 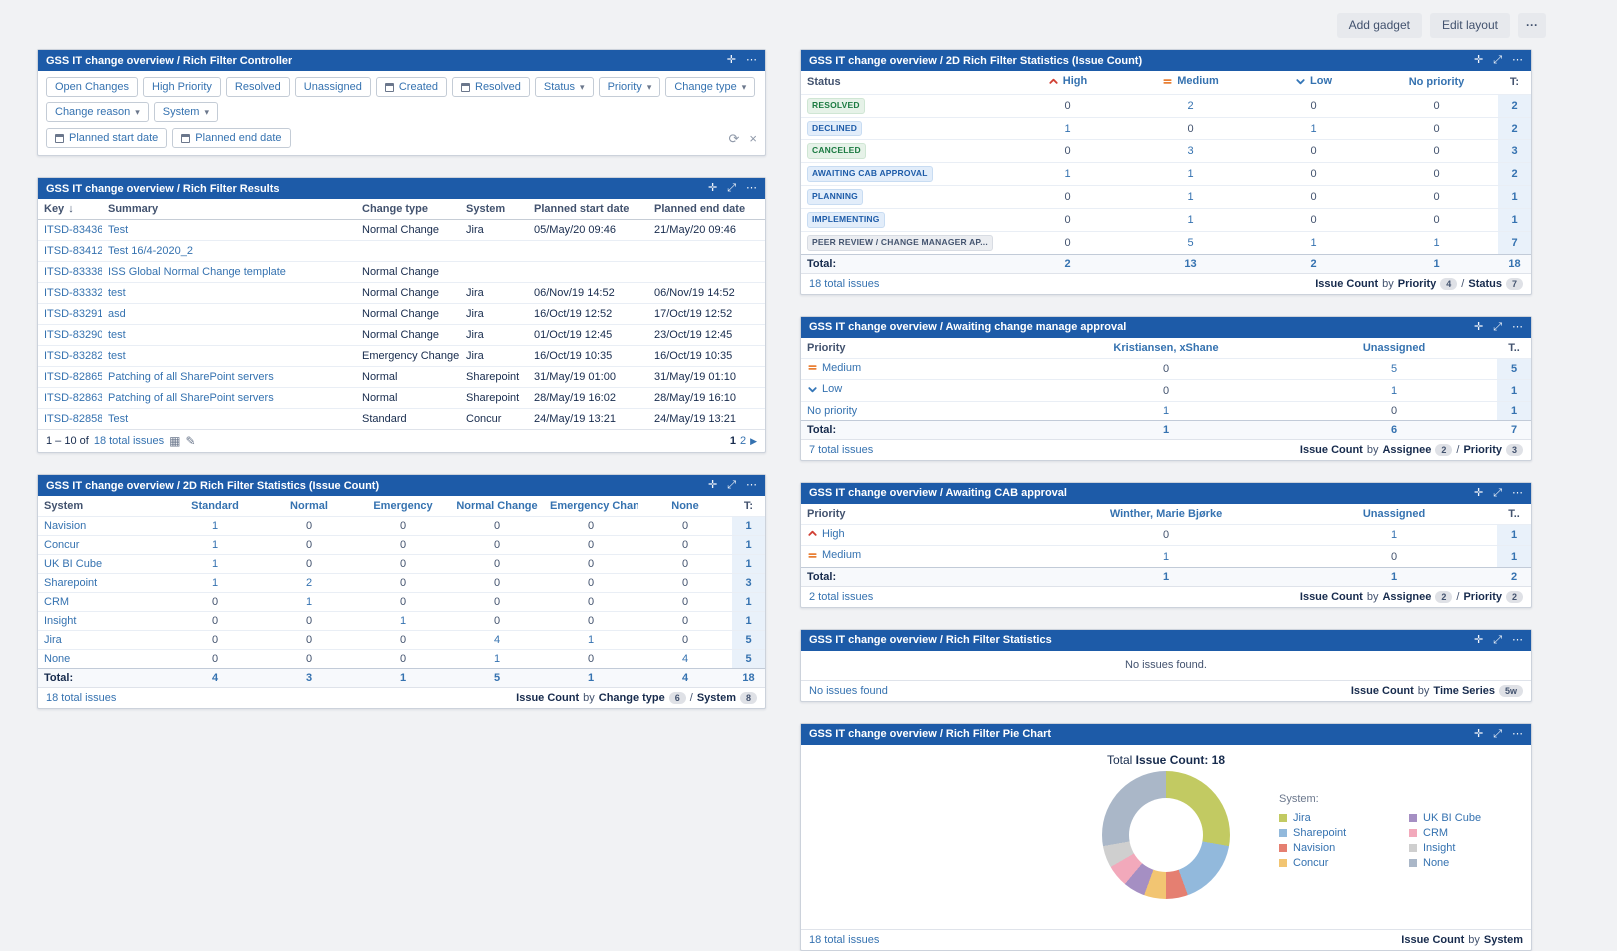 What do you see at coordinates (834, 555) in the screenshot?
I see `priority-medium-link: Medium` at bounding box center [834, 555].